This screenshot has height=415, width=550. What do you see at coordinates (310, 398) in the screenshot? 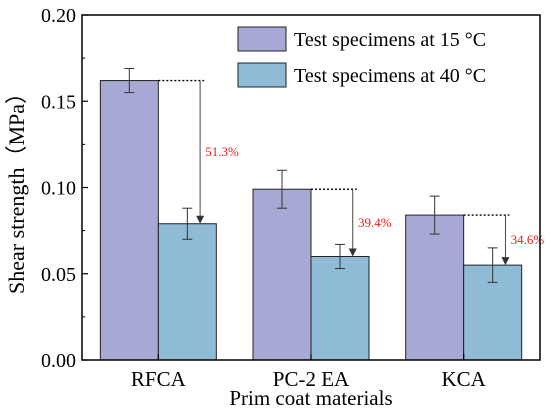
I see `x-axis-label: Prim coat materials` at bounding box center [310, 398].